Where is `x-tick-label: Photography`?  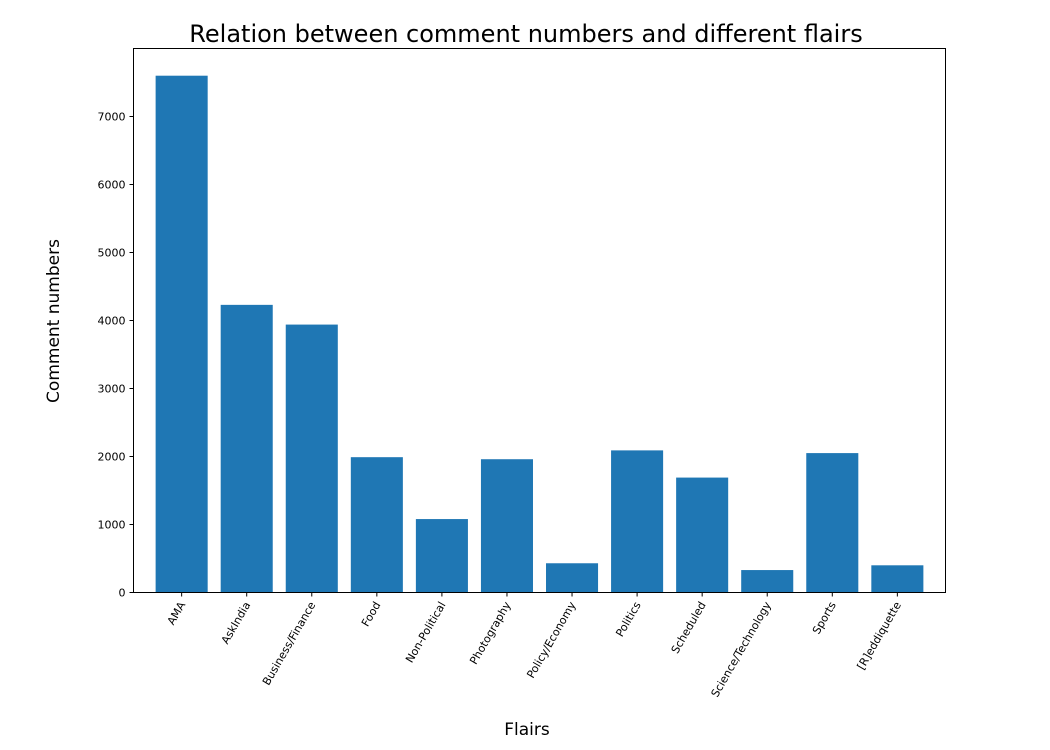 x-tick-label: Photography is located at coordinates (490, 633).